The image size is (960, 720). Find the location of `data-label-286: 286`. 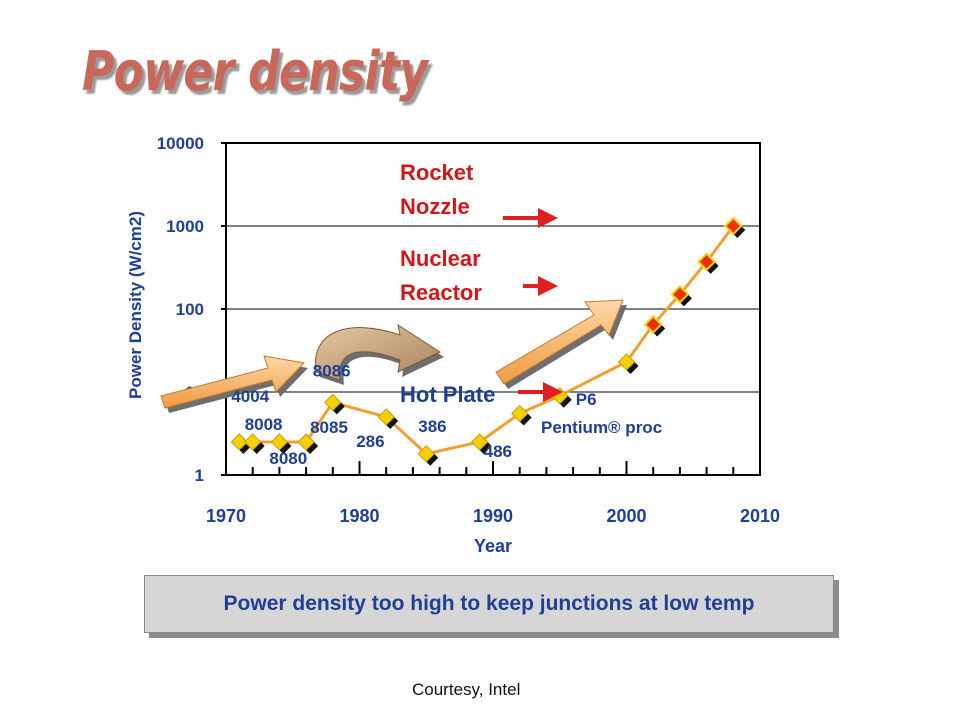

data-label-286: 286 is located at coordinates (370, 441).